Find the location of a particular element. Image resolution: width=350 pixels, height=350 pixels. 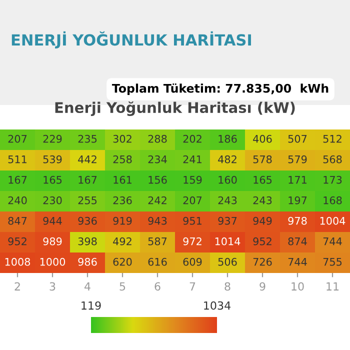

data-label: 568 is located at coordinates (332, 159).